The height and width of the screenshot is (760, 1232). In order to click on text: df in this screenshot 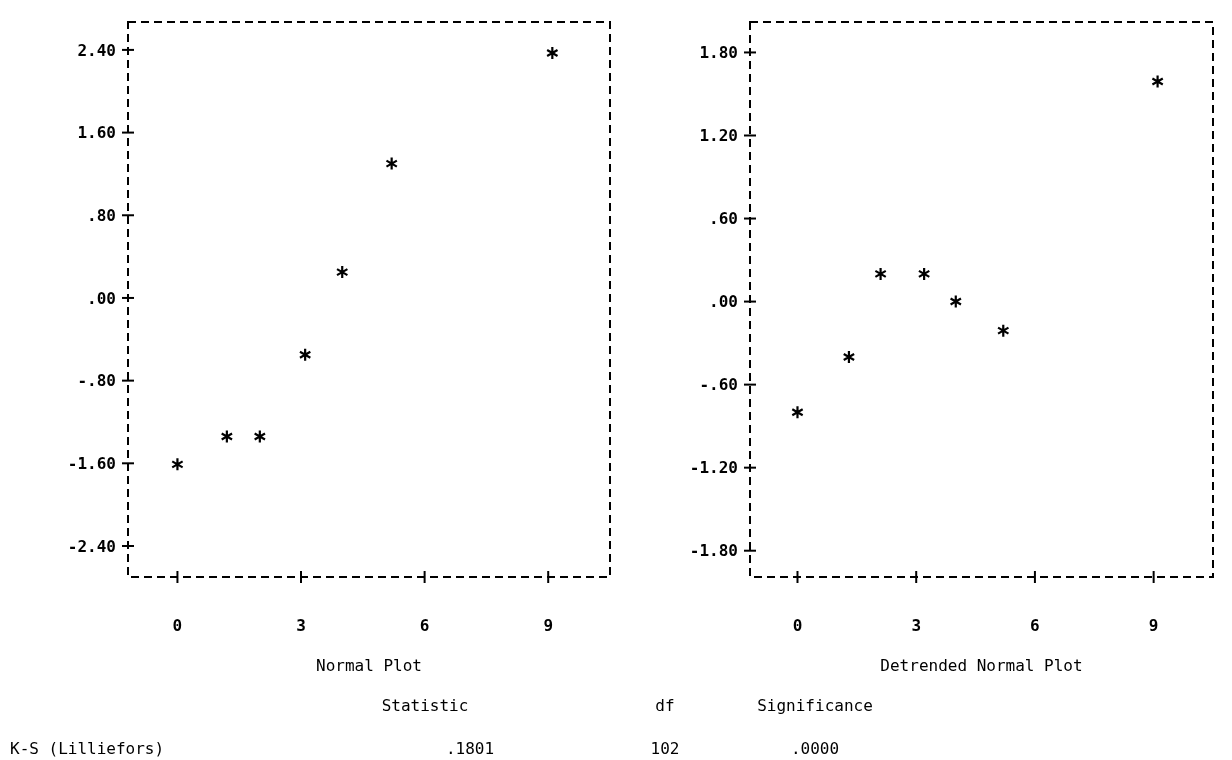, I will do `click(665, 705)`.